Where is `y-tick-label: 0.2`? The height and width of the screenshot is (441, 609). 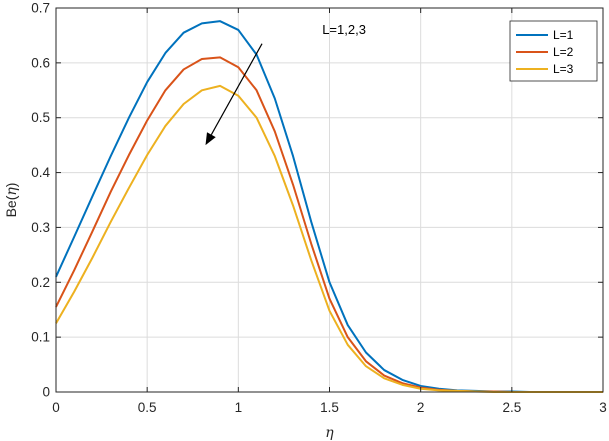 y-tick-label: 0.2 is located at coordinates (40, 282).